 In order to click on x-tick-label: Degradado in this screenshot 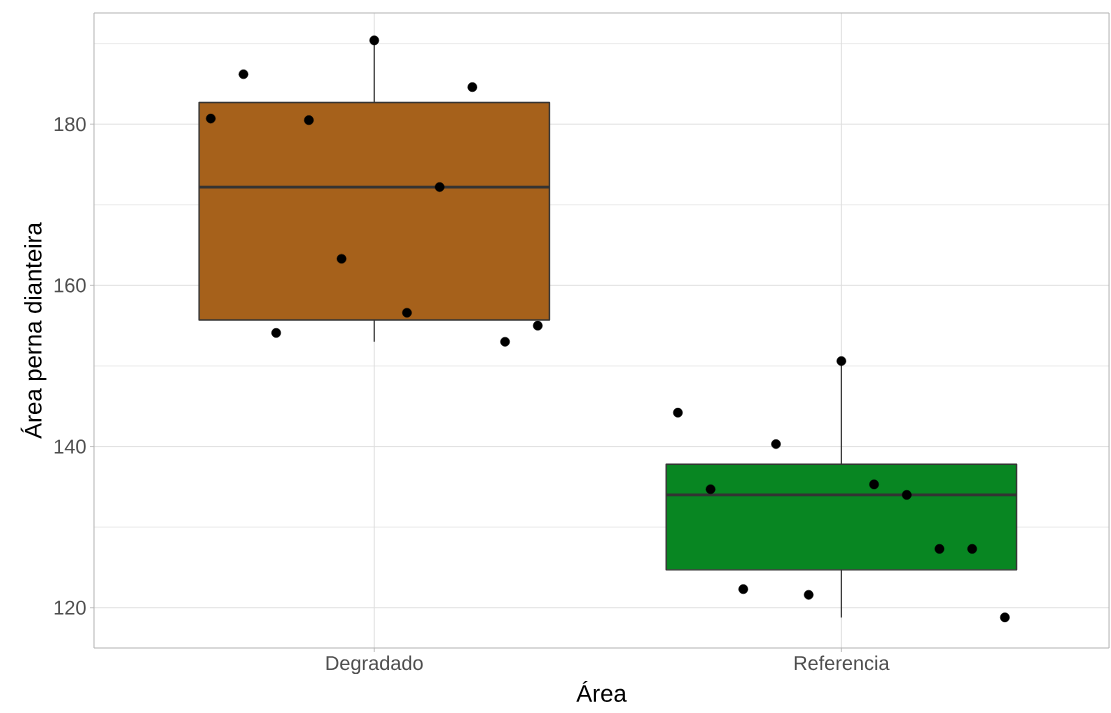, I will do `click(374, 665)`.